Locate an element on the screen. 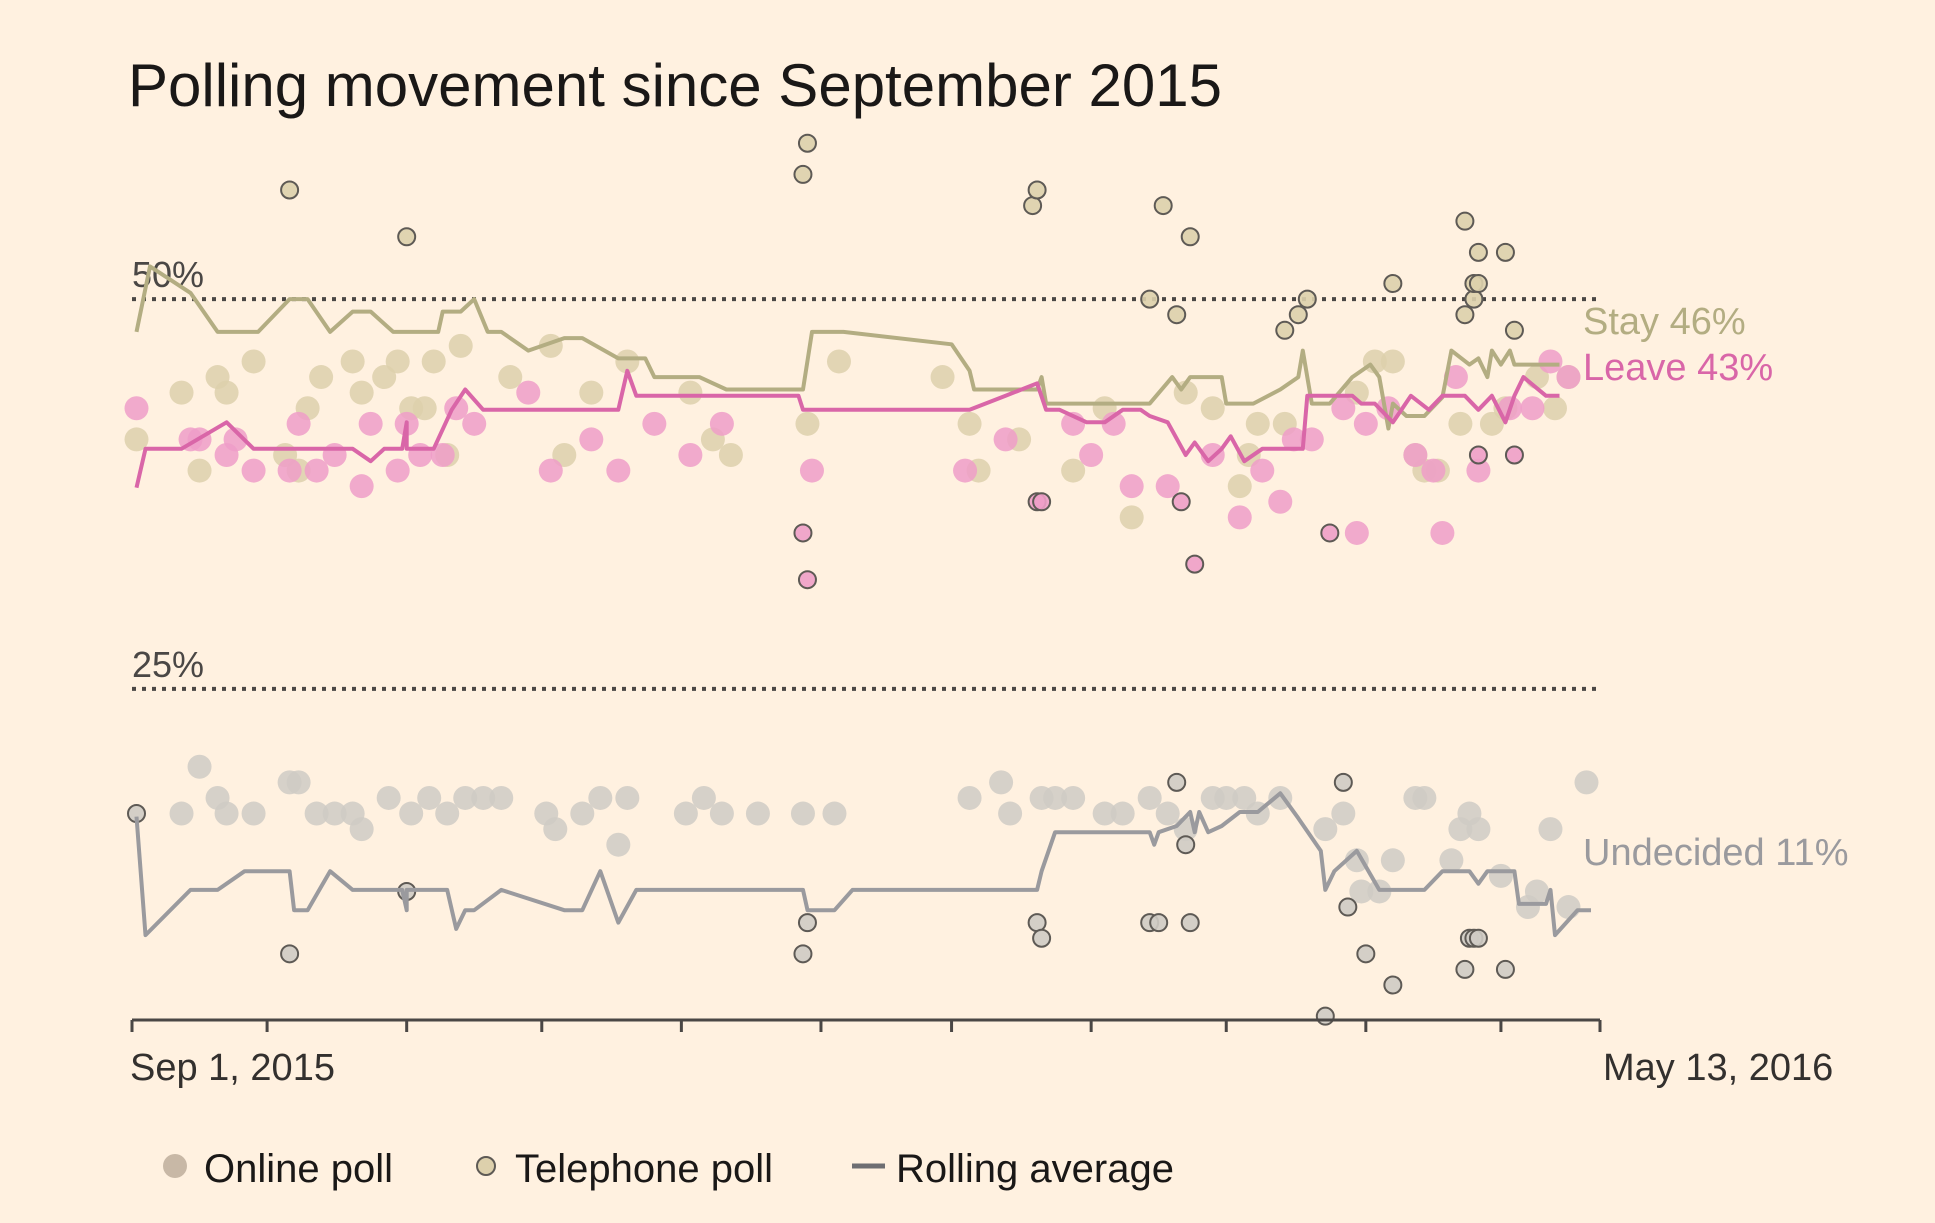  stay-end-label: Stay 46% is located at coordinates (1664, 322).